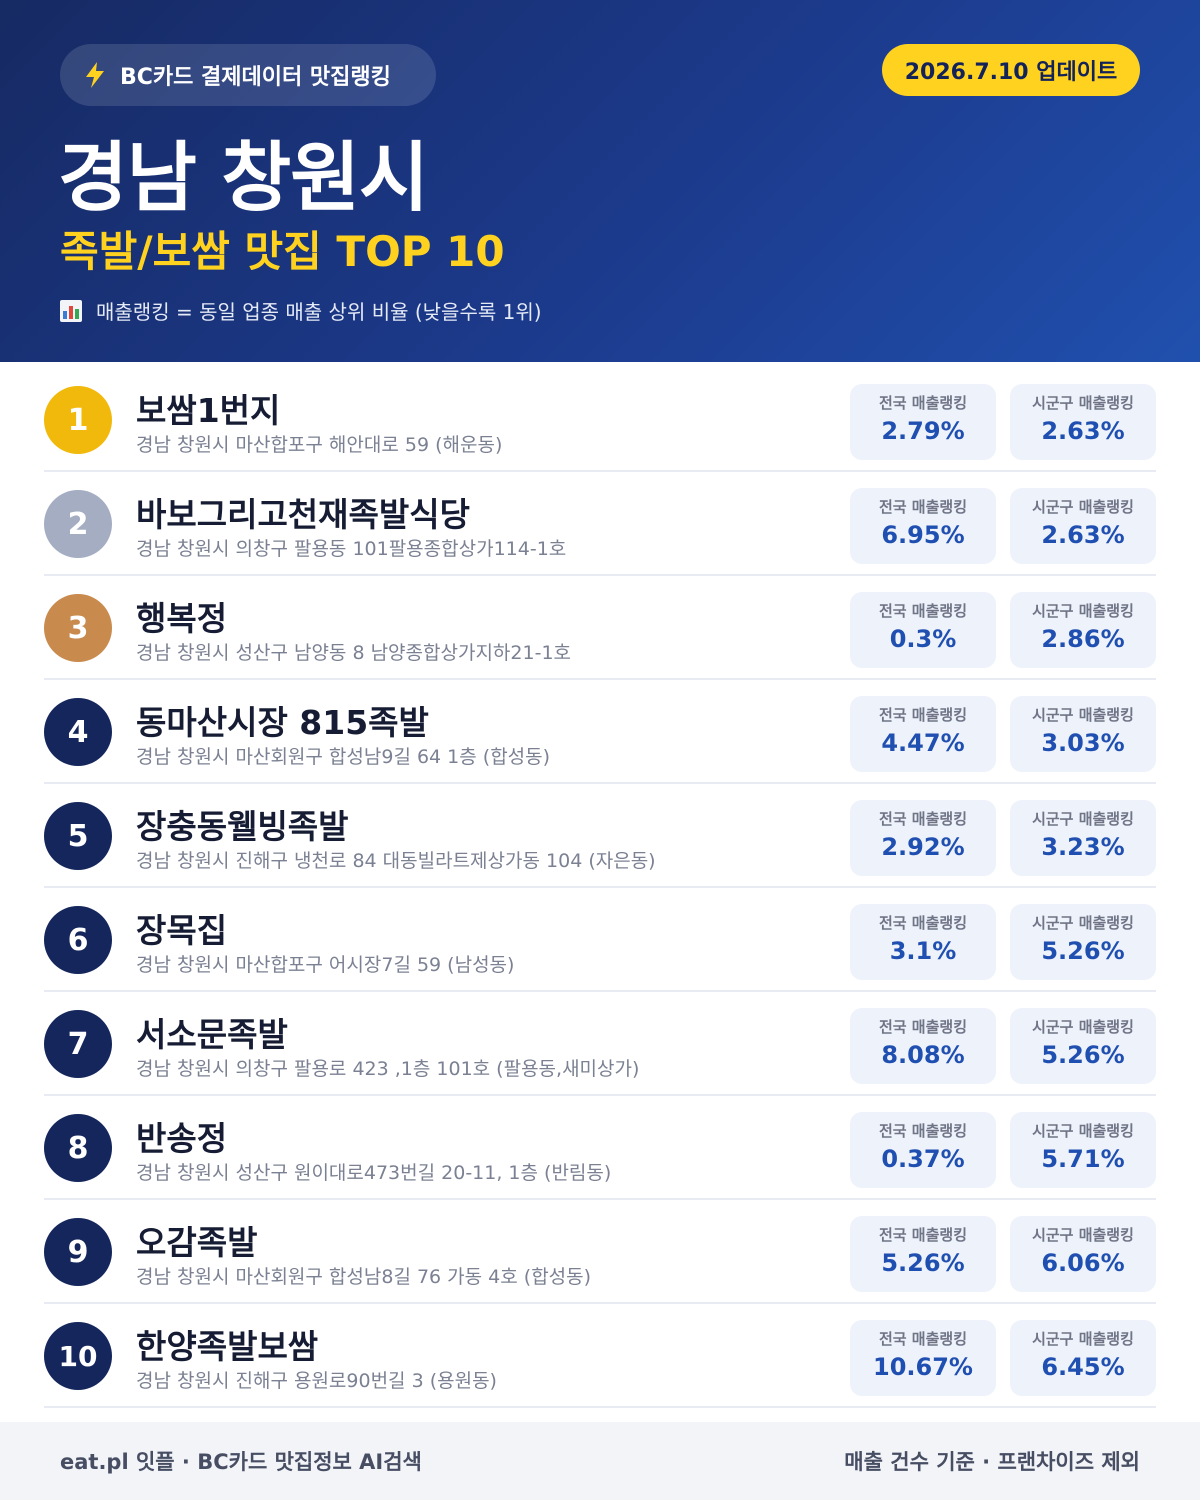 Image resolution: width=1200 pixels, height=1500 pixels. I want to click on local-rank-badge: 시군구 매출랭킹 3.03%, so click(1083, 734).